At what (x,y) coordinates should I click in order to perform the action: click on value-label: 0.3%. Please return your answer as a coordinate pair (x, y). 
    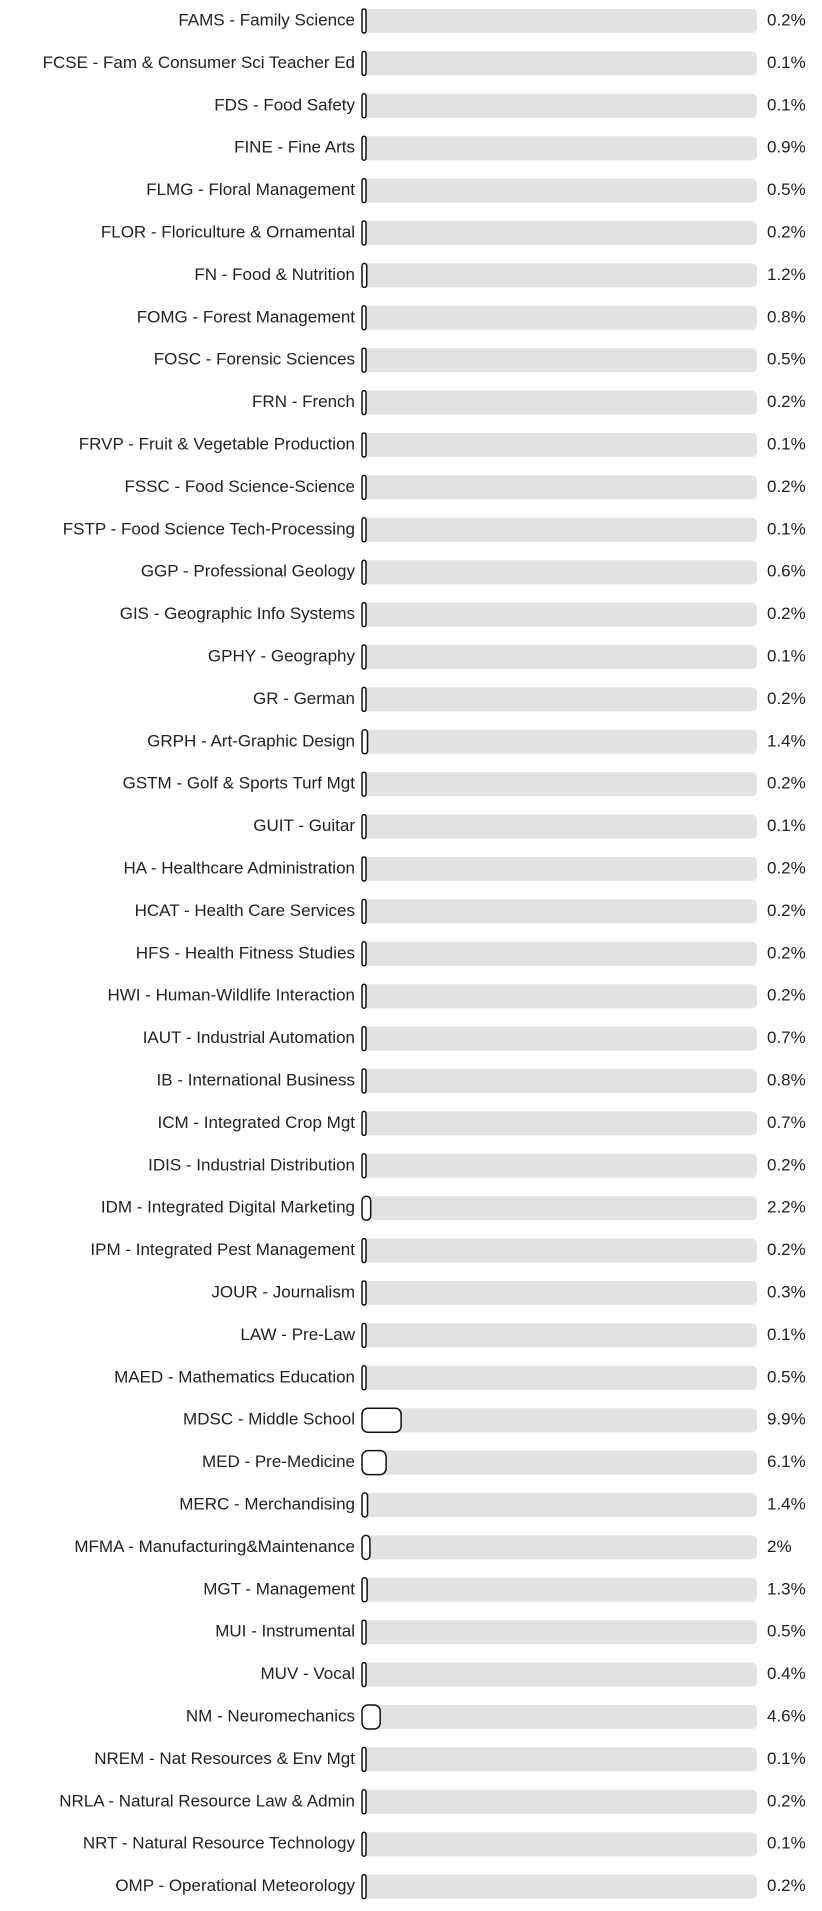
    Looking at the image, I should click on (786, 1291).